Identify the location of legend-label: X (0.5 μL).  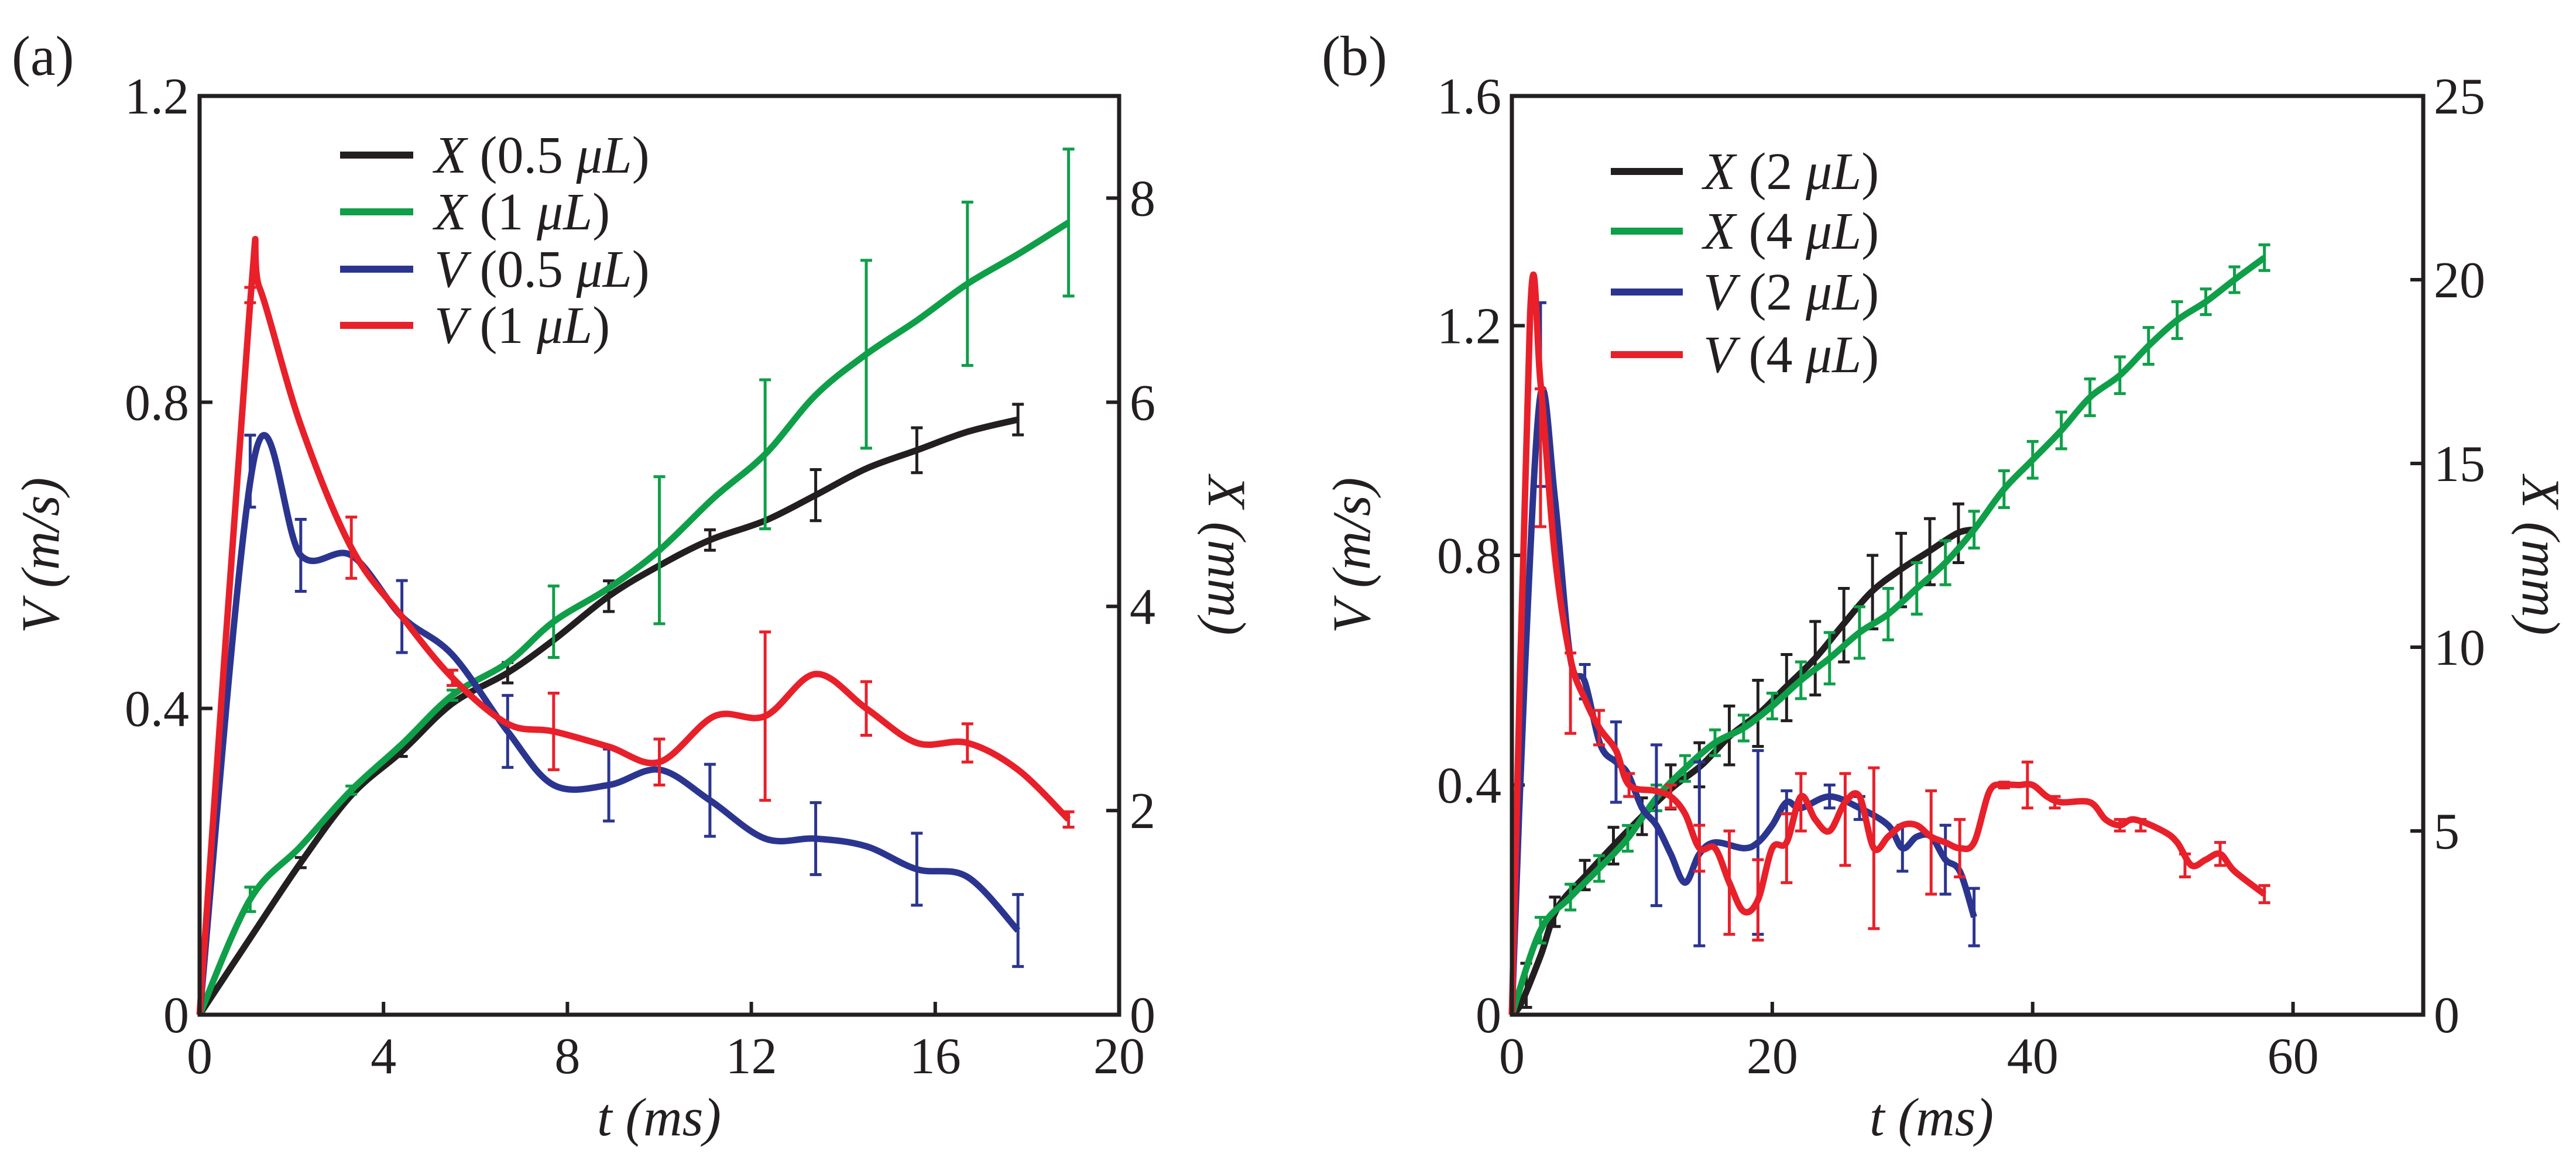
(541, 155).